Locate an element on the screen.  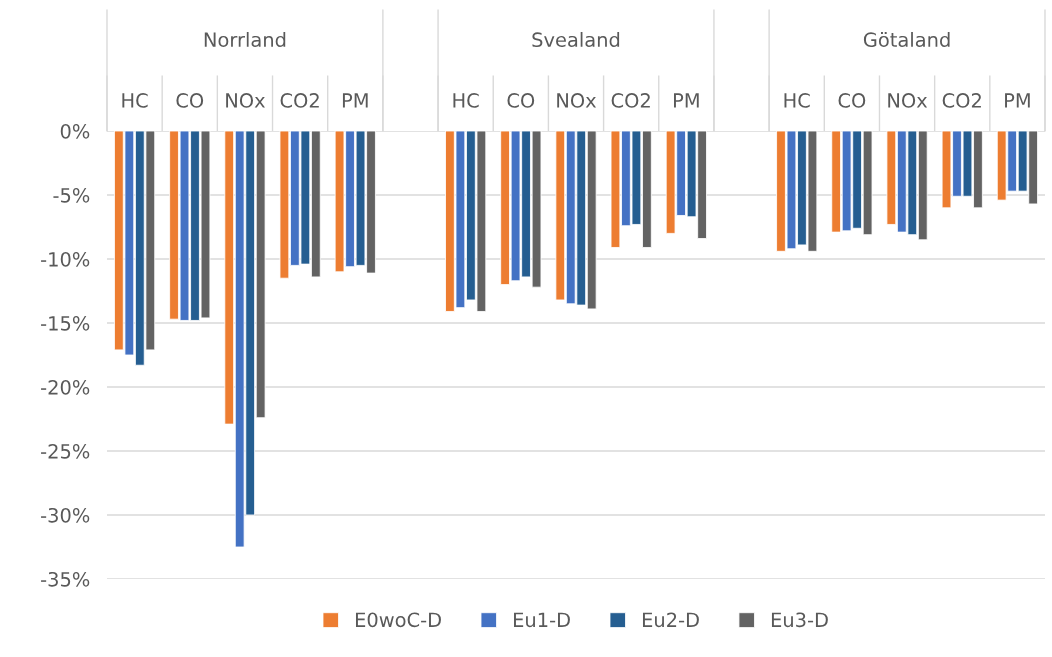
y-tick-label: -5% is located at coordinates (71, 195).